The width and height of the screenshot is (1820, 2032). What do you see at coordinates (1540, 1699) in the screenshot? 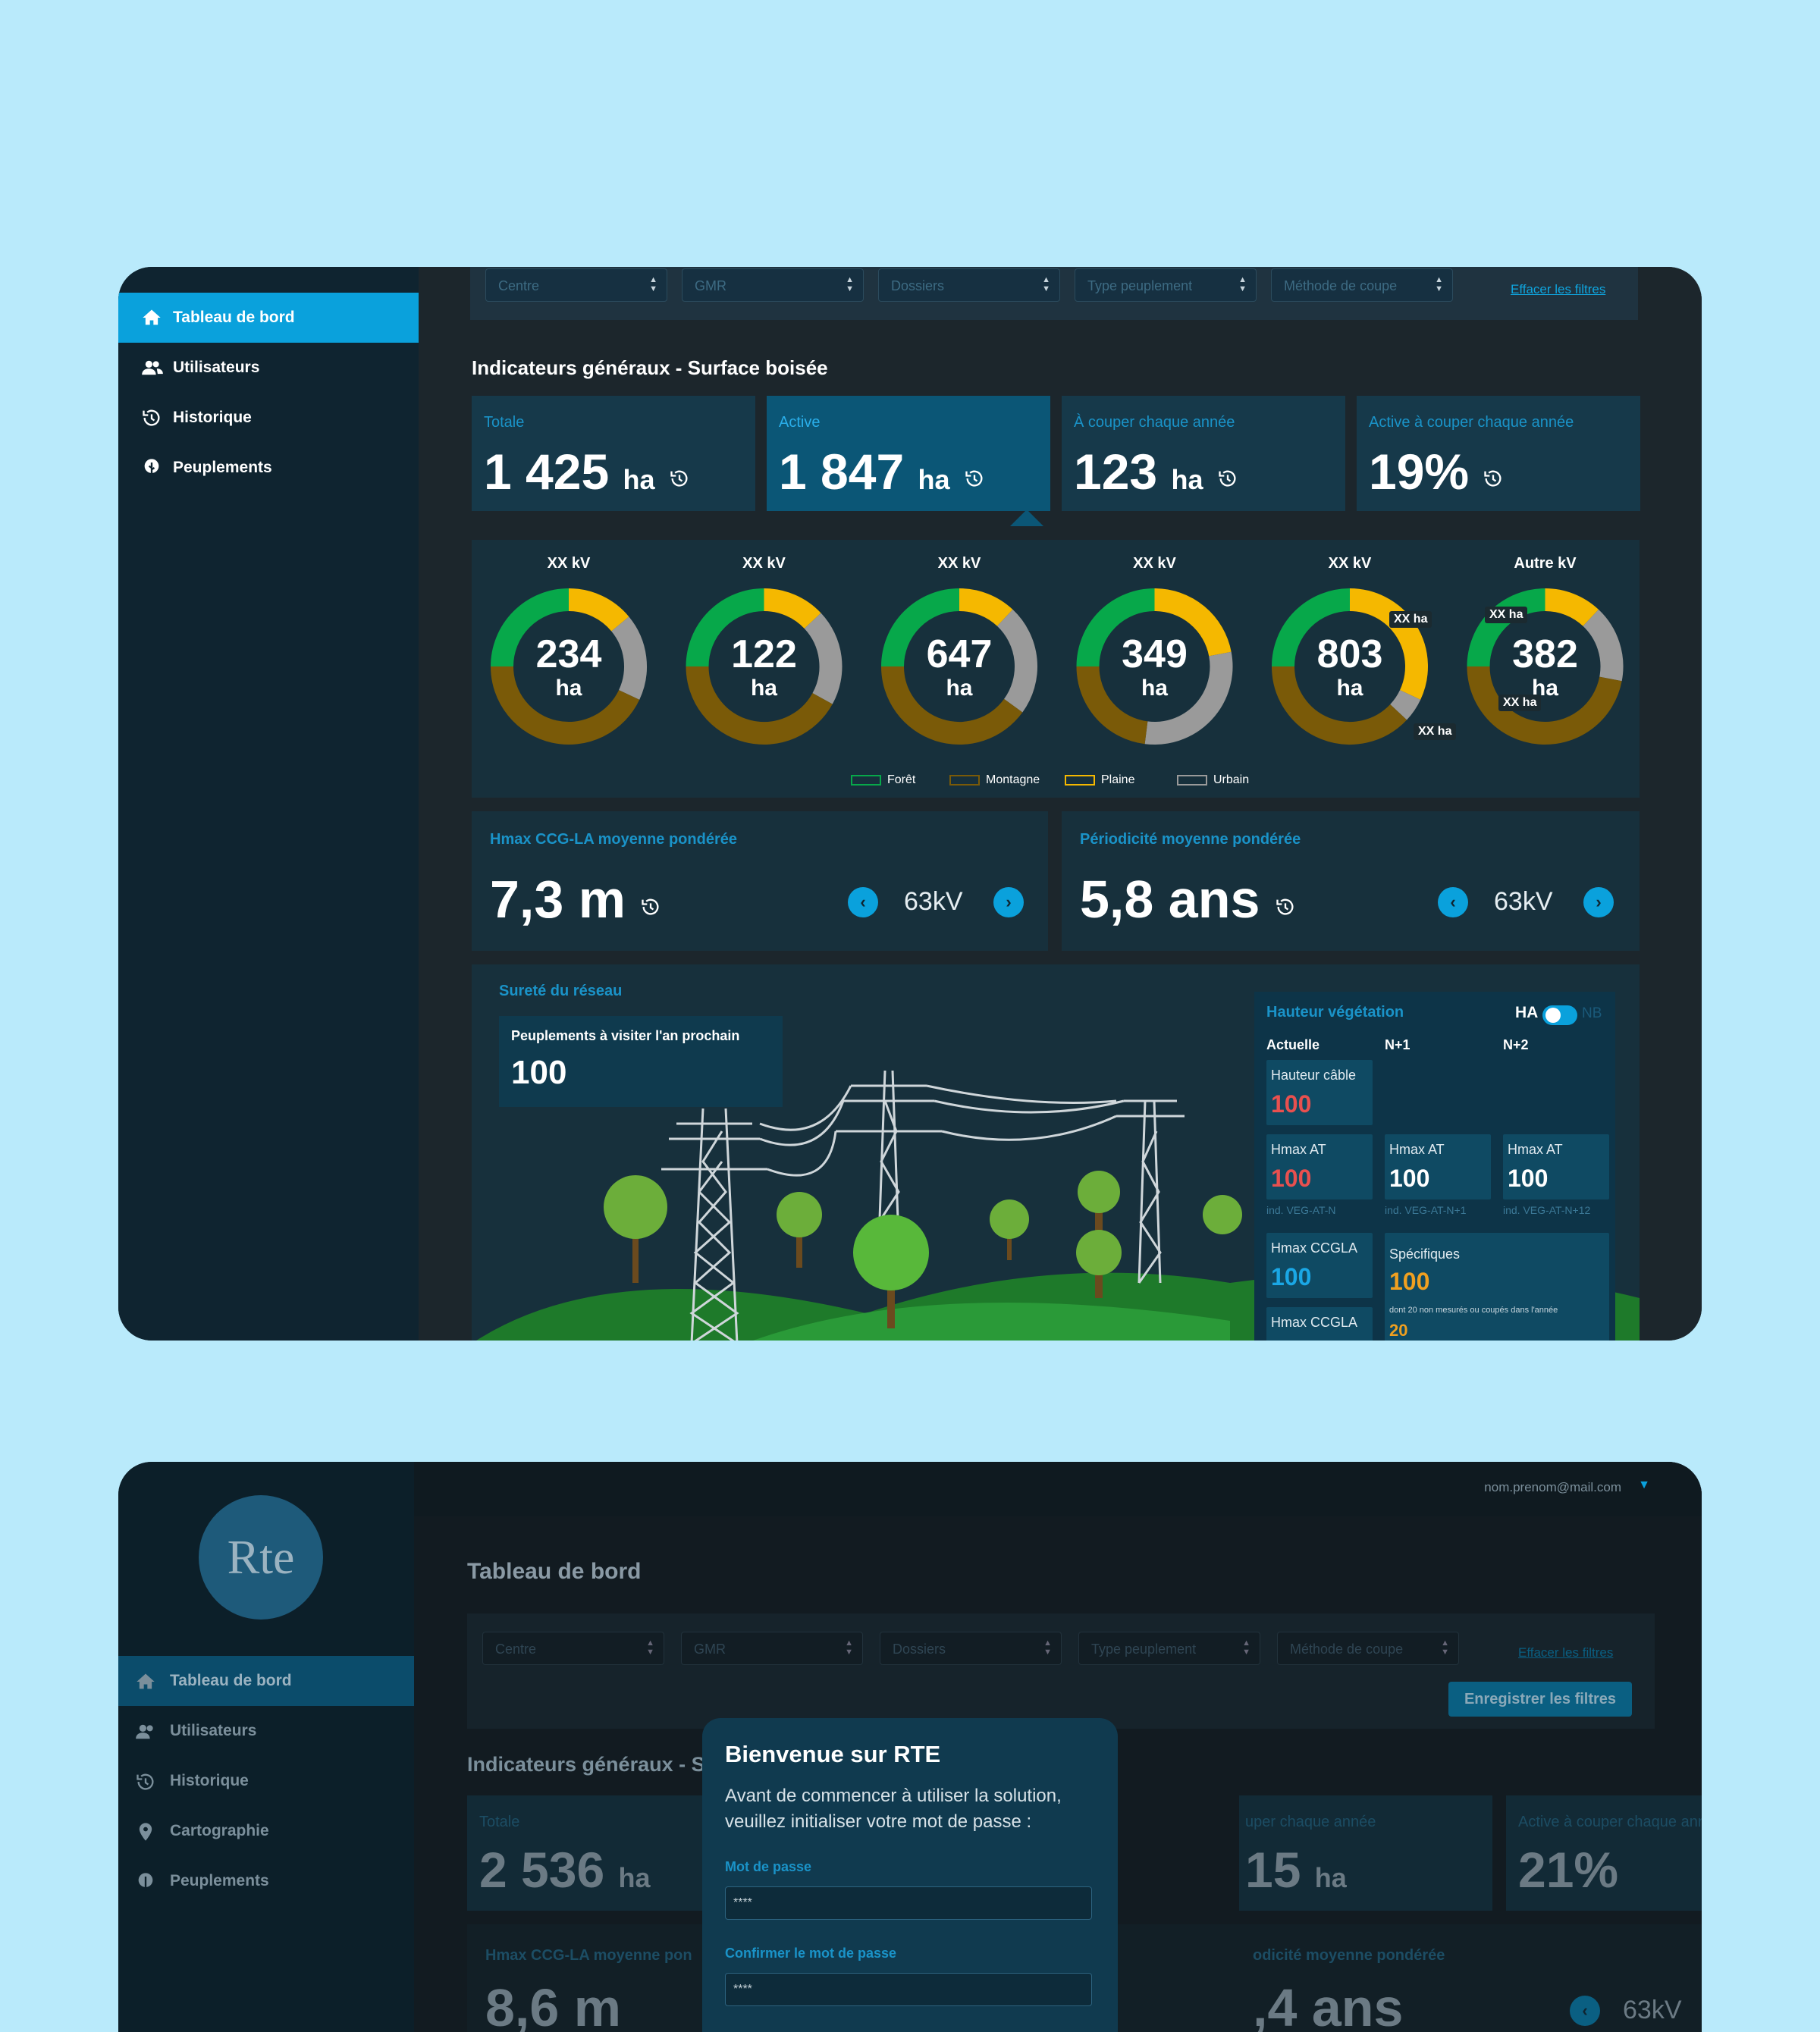
I see `save-filters-button: Enregistrer les filtres` at bounding box center [1540, 1699].